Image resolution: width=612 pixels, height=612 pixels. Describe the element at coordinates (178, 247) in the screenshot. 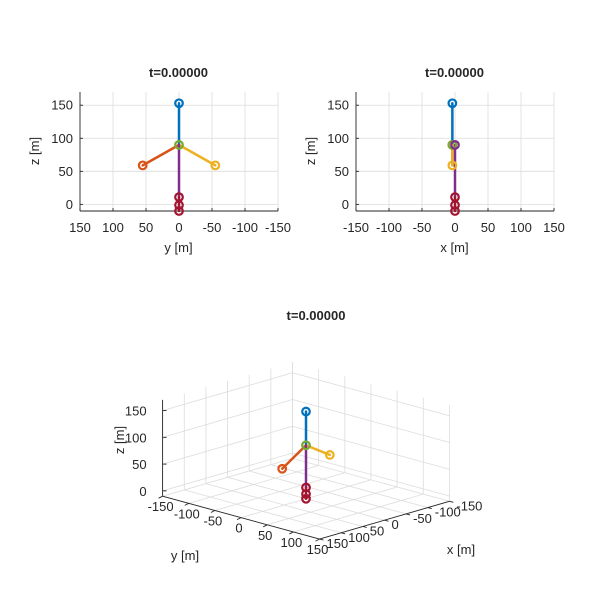

I see `x-axis-label: y [m]` at that location.